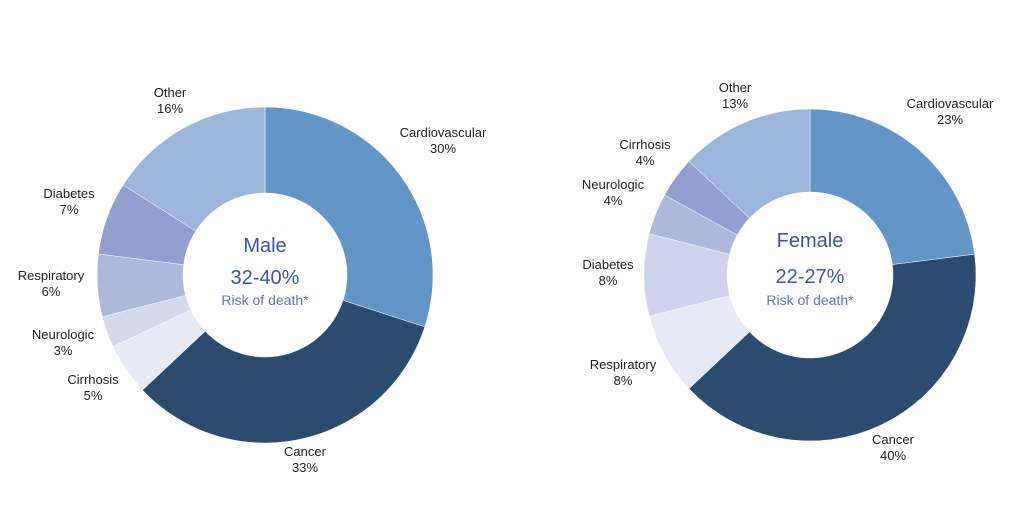  What do you see at coordinates (608, 280) in the screenshot?
I see `slice-value-diabetes: 8%` at bounding box center [608, 280].